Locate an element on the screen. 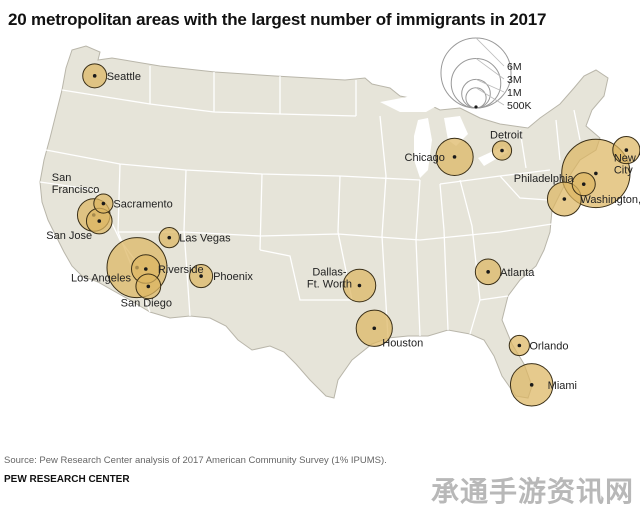  label-san-francisco: San Francisco is located at coordinates (76, 184).